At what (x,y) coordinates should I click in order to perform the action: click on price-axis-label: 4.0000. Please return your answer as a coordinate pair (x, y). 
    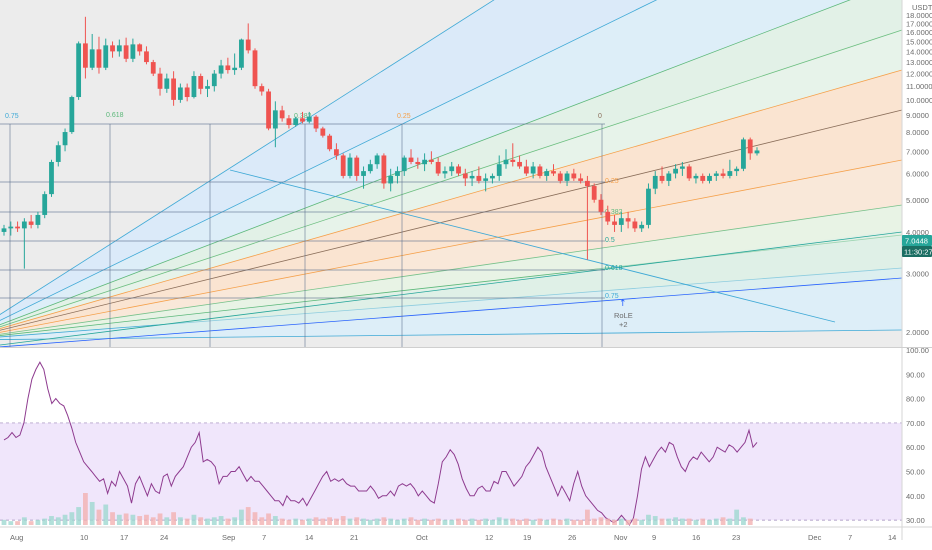
    Looking at the image, I should click on (917, 232).